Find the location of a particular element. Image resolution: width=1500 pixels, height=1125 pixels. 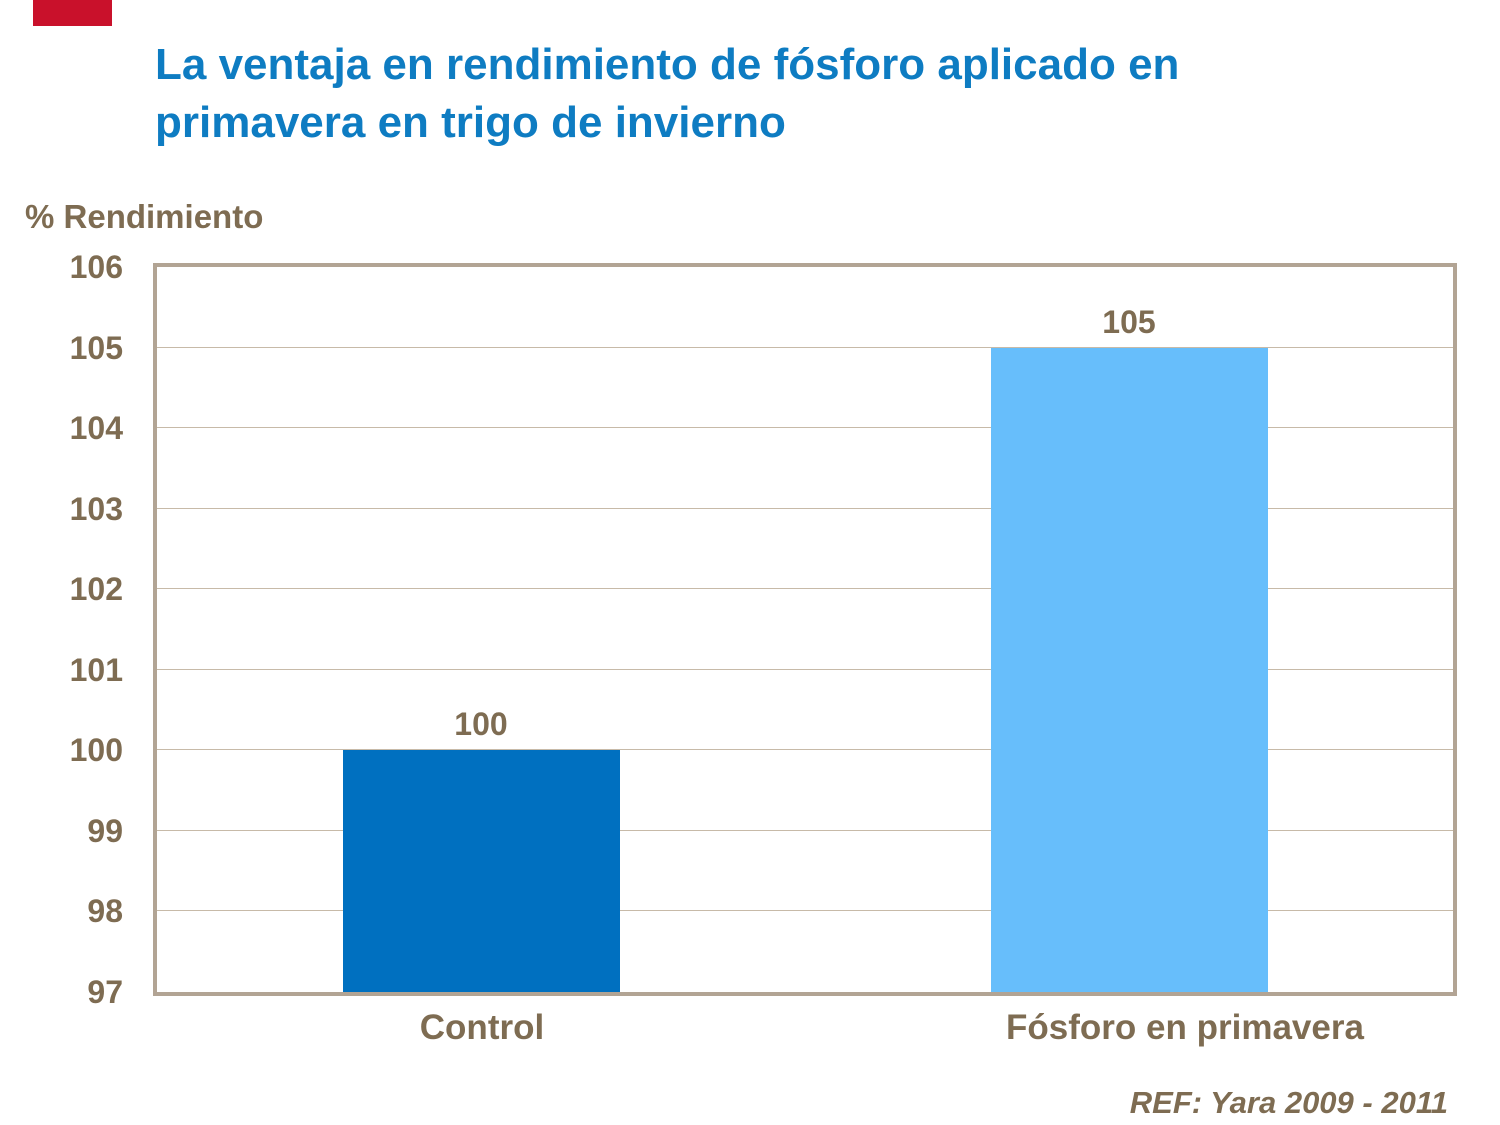

y-axis-tick-label: 99 is located at coordinates (105, 830).